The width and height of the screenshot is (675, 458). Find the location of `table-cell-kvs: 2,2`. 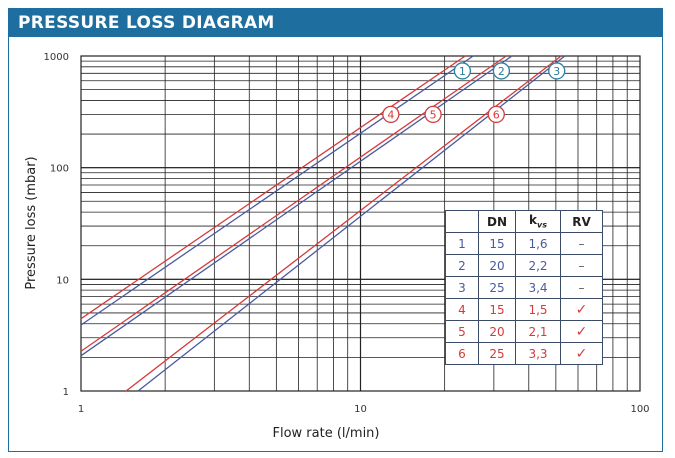

table-cell-kvs: 2,2 is located at coordinates (538, 265).